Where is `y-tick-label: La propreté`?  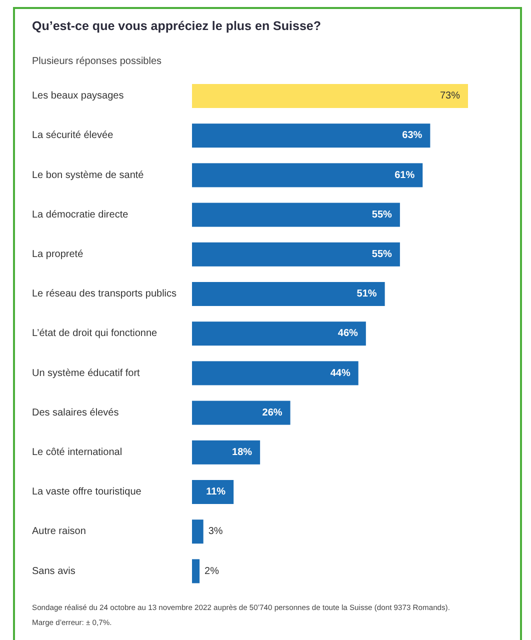
y-tick-label: La propreté is located at coordinates (58, 254).